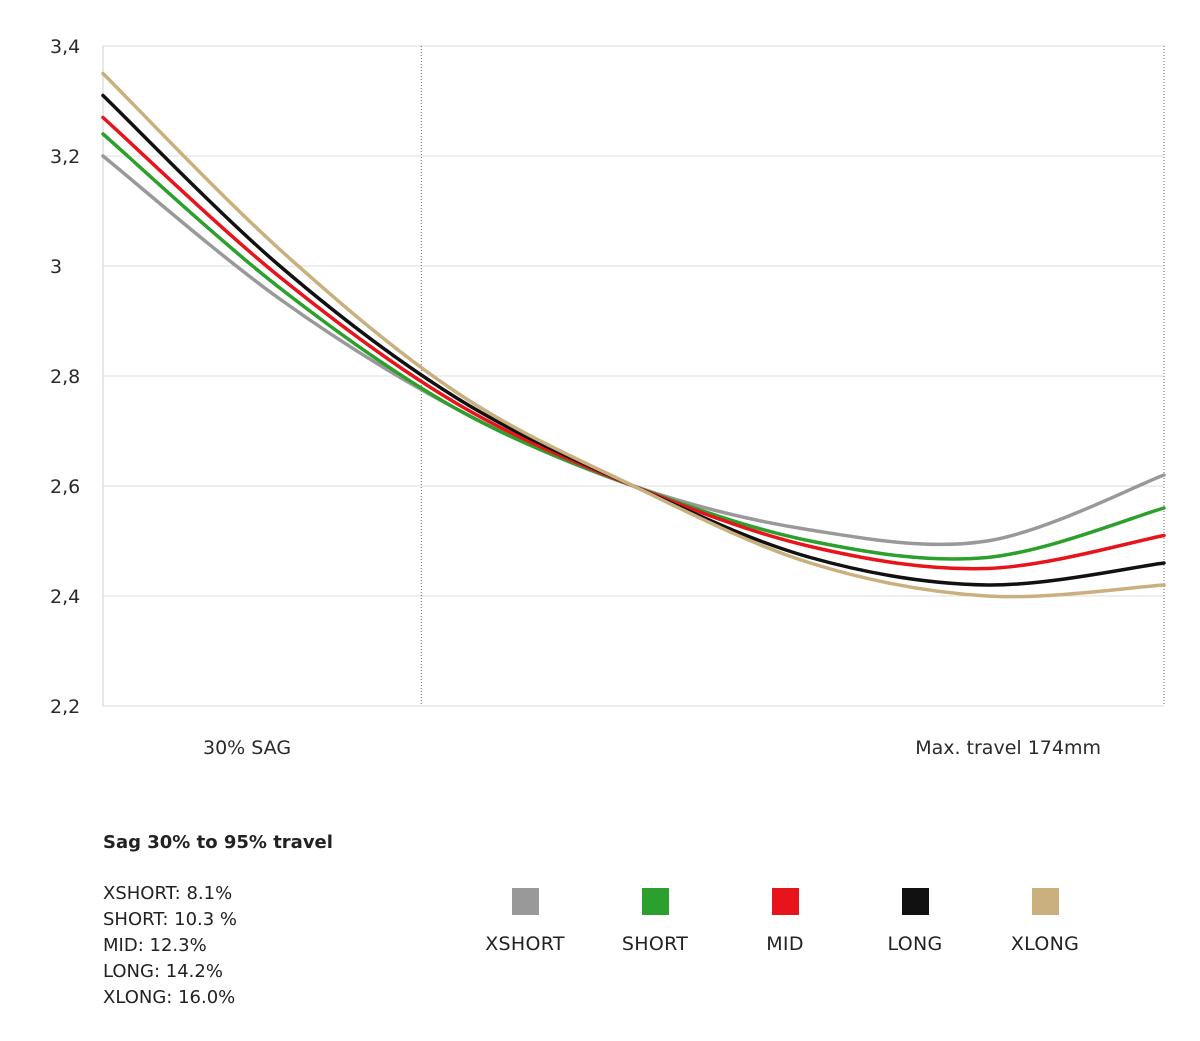 The image size is (1200, 1041). Describe the element at coordinates (218, 842) in the screenshot. I see `summary-title: Sag 30% to 95% travel` at that location.